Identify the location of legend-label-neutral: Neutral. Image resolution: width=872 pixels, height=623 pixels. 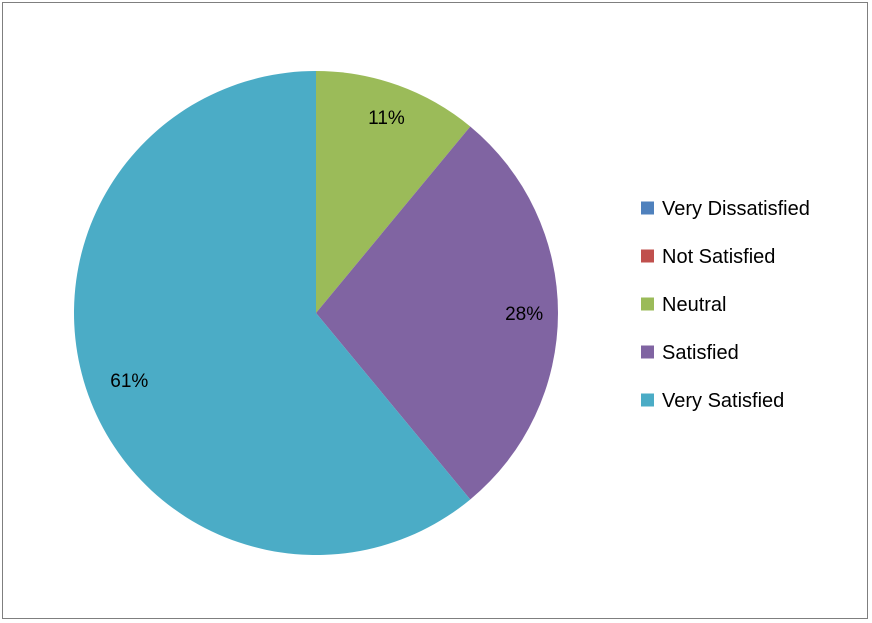
(694, 305).